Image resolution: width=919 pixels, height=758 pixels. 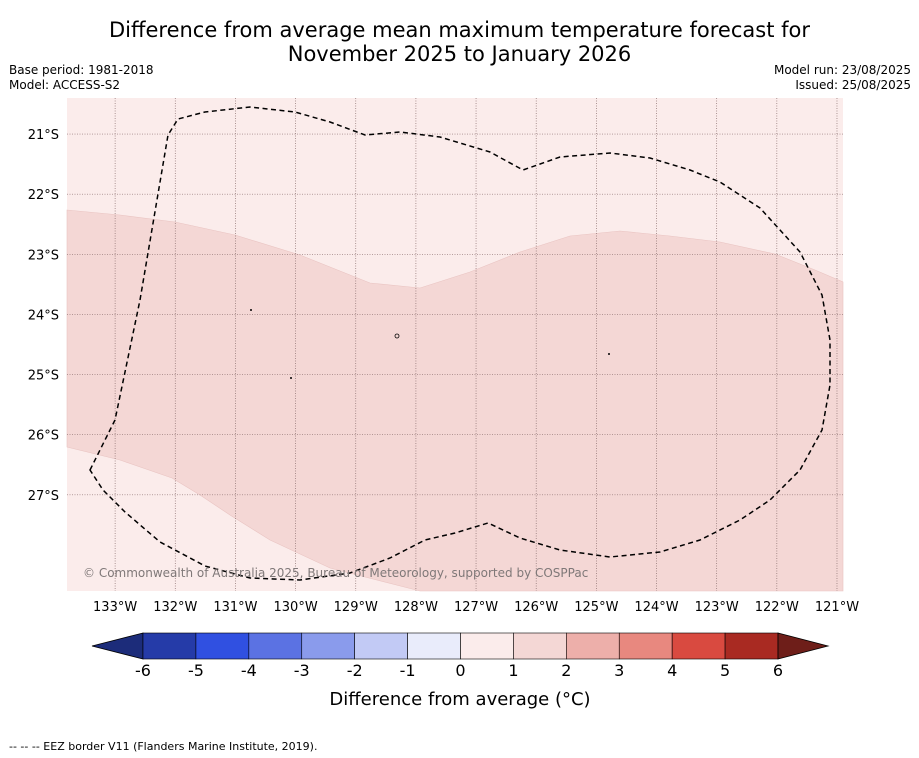 I want to click on longitude-label: 121°W, so click(x=837, y=607).